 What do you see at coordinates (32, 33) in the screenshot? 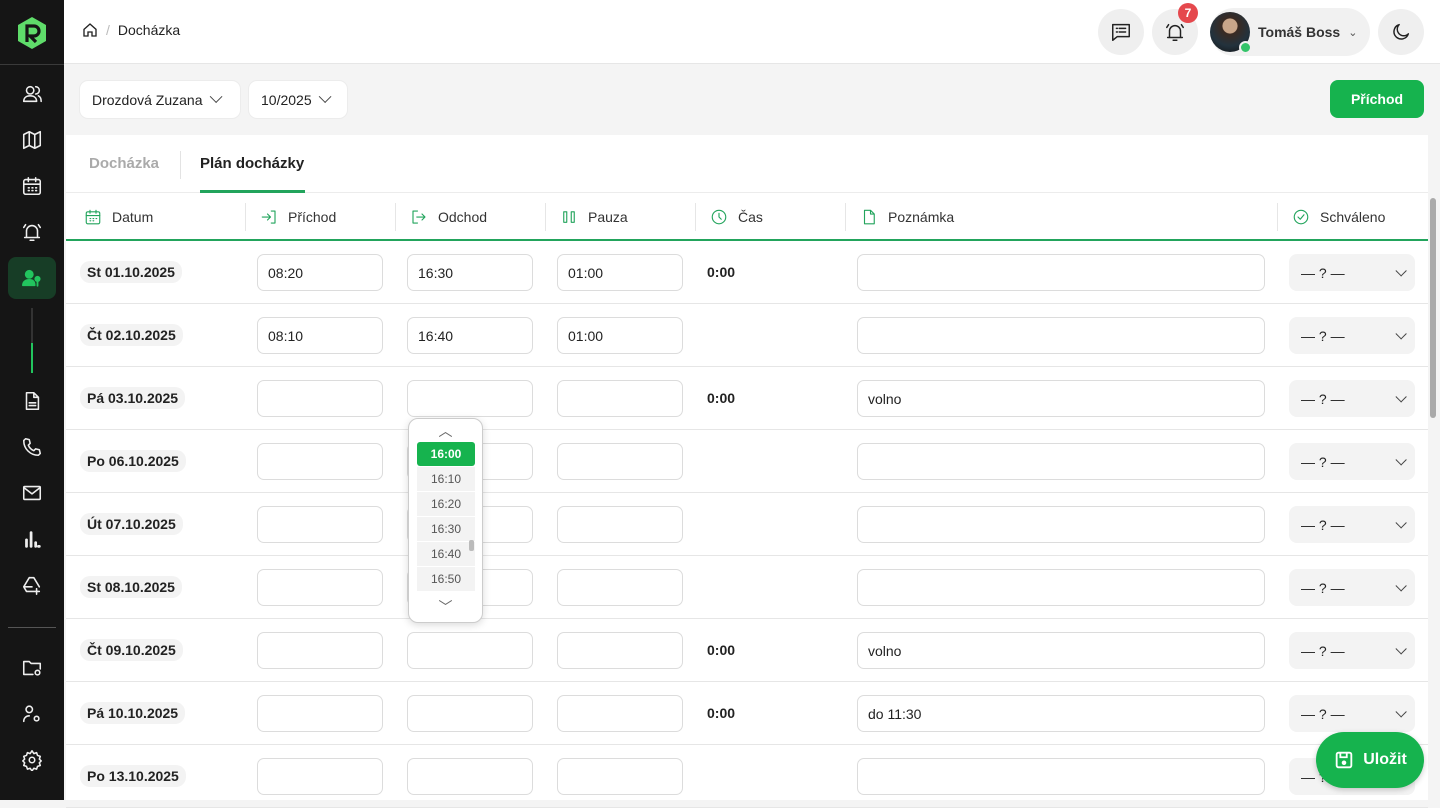
I see `logo-icon` at bounding box center [32, 33].